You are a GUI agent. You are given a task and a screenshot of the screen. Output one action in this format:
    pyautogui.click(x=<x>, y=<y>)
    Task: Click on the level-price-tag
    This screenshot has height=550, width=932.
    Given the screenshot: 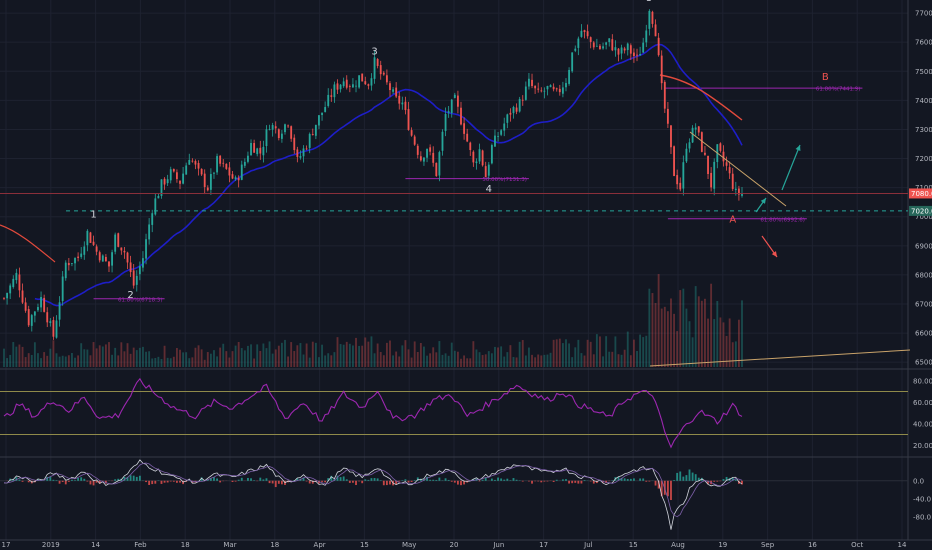 What is the action you would take?
    pyautogui.click(x=920, y=210)
    